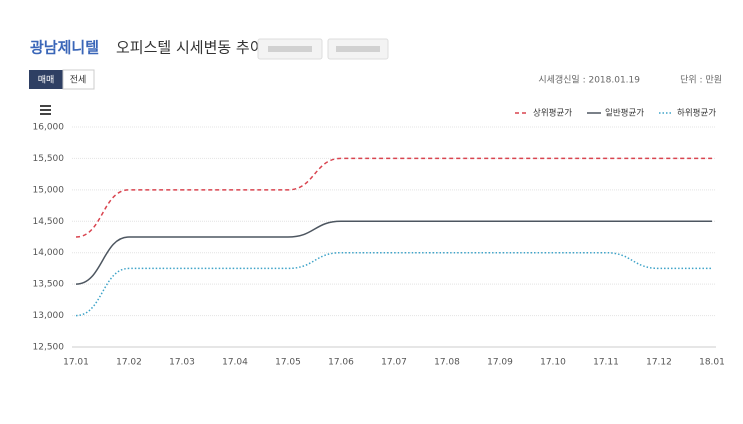 The height and width of the screenshot is (424, 743). I want to click on x-tick-label: 17.11, so click(606, 363).